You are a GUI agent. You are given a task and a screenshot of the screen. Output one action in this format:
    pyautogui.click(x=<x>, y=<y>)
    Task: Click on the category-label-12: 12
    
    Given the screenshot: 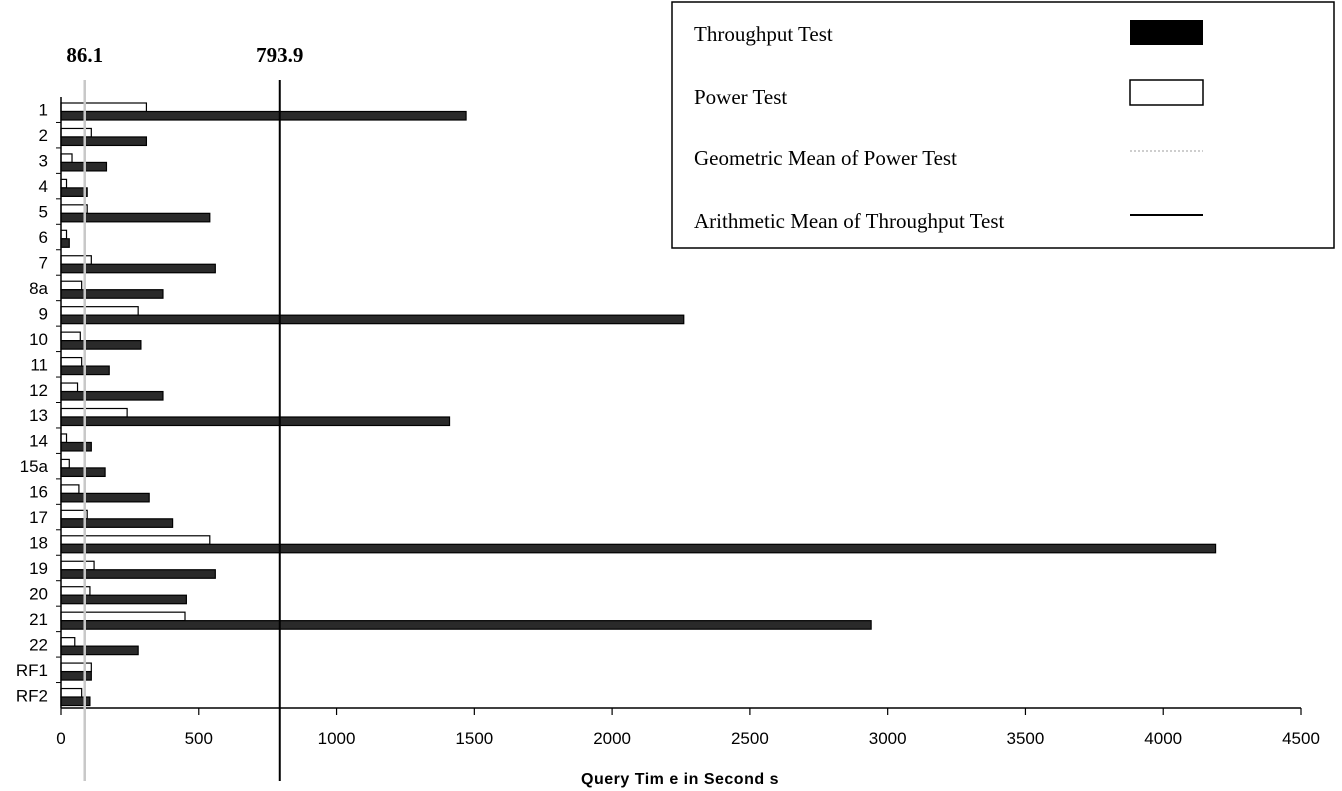 What is the action you would take?
    pyautogui.click(x=38, y=390)
    